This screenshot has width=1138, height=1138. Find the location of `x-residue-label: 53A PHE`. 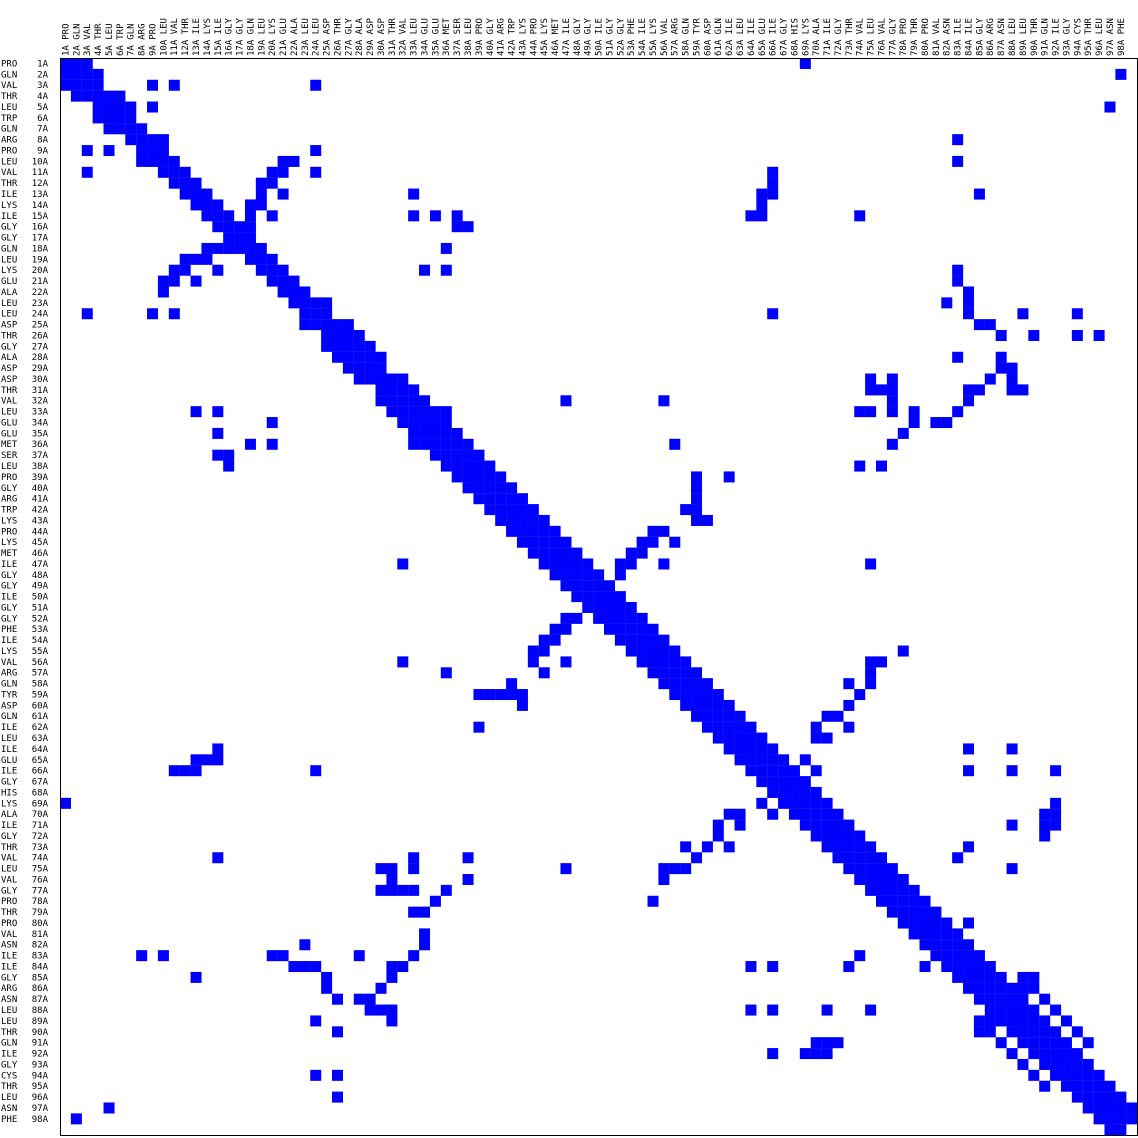

x-residue-label: 53A PHE is located at coordinates (632, 37).